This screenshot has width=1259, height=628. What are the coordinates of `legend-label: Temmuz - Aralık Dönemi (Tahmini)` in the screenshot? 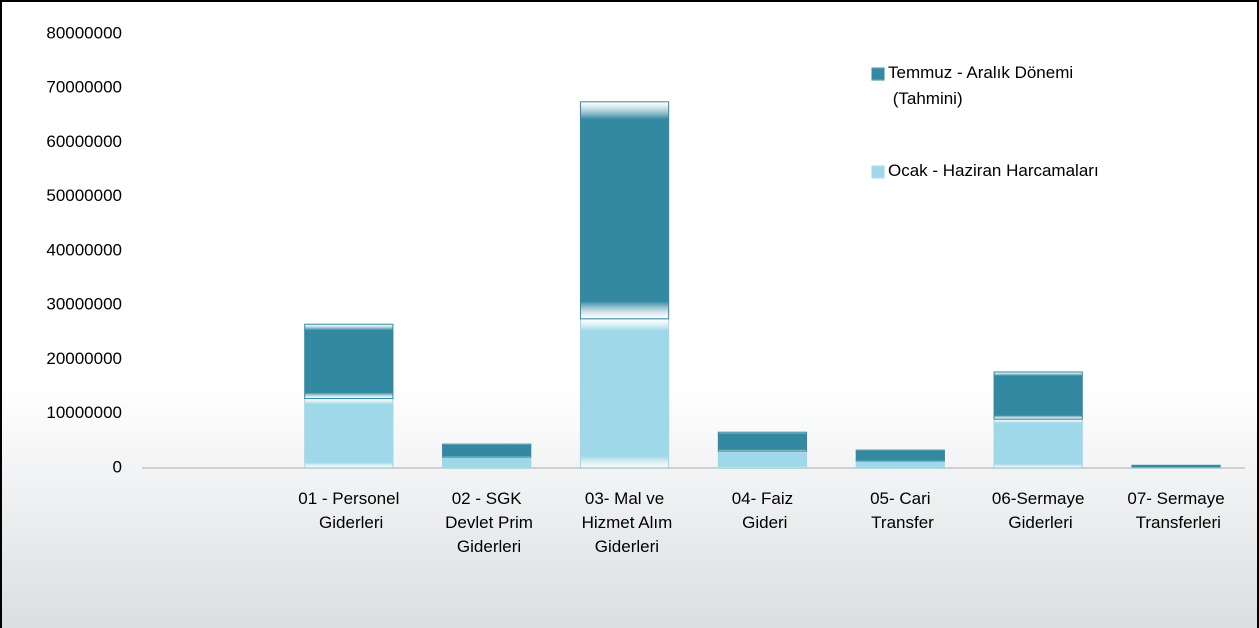 It's located at (980, 85).